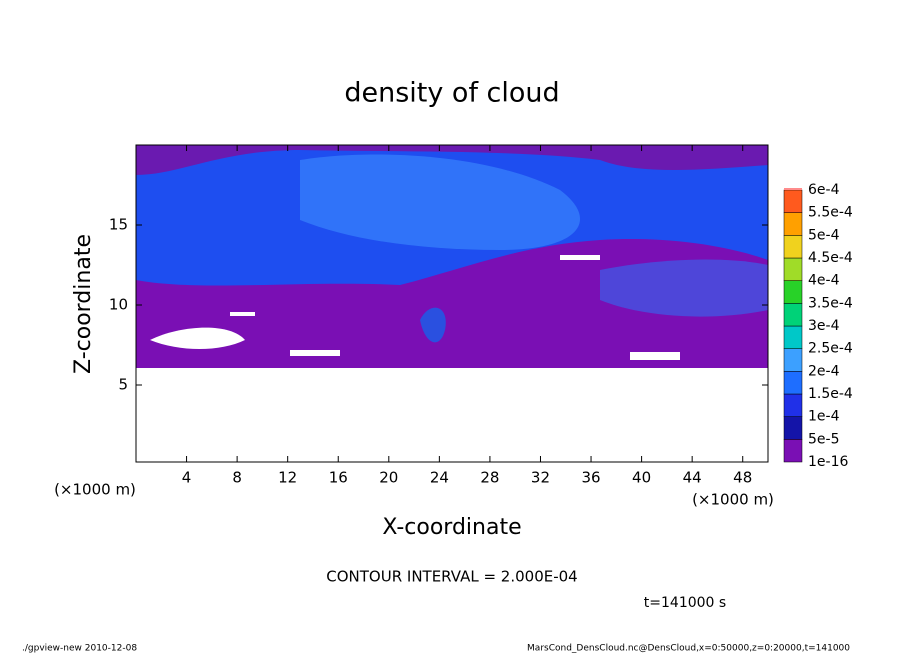 The height and width of the screenshot is (654, 904). What do you see at coordinates (793, 189) in the screenshot?
I see `colorbar-color` at bounding box center [793, 189].